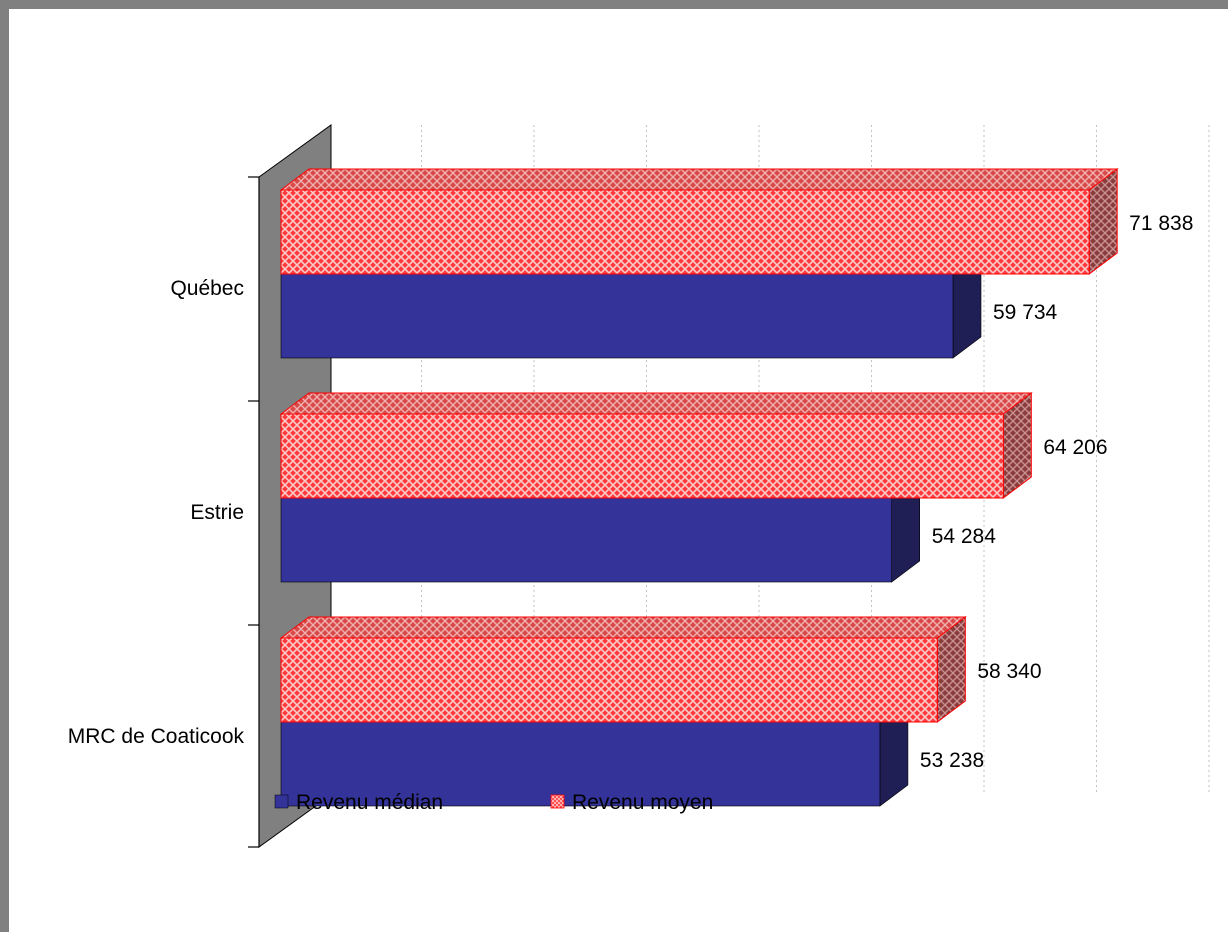 Image resolution: width=1228 pixels, height=941 pixels. What do you see at coordinates (156, 512) in the screenshot?
I see `category-labels: Québec Estrie MRC de Coaticook` at bounding box center [156, 512].